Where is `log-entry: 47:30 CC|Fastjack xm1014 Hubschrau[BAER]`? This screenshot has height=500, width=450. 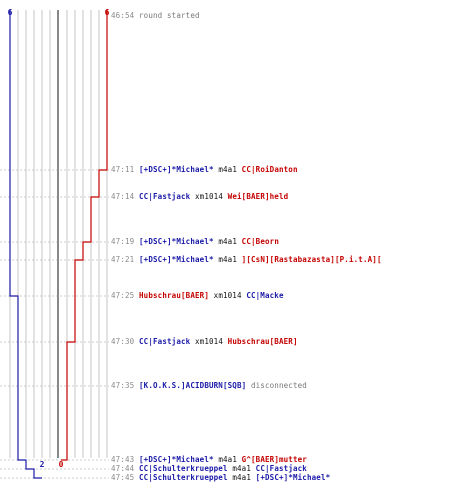
log-entry: 47:30 CC|Fastjack xm1014 Hubschrau[BAER] is located at coordinates (204, 342).